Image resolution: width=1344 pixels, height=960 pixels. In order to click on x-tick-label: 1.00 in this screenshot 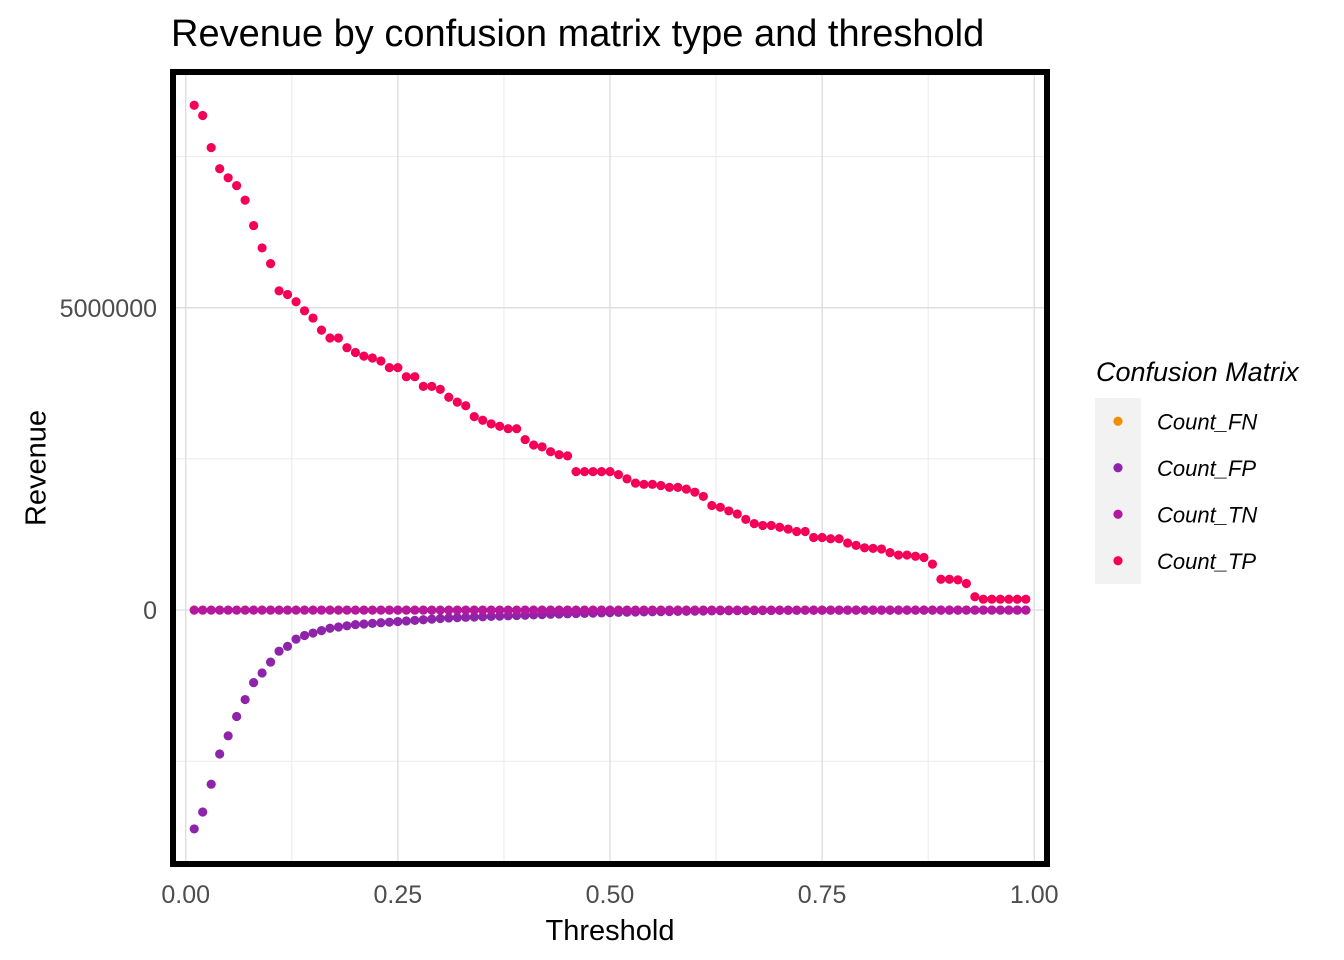, I will do `click(1034, 895)`.